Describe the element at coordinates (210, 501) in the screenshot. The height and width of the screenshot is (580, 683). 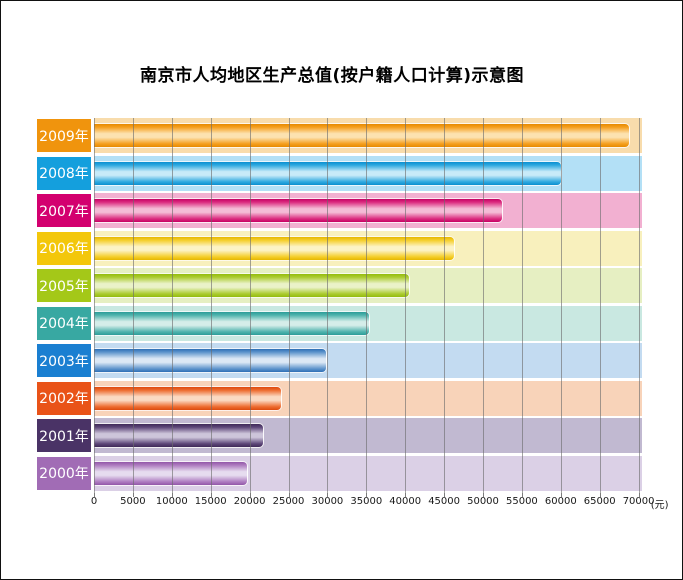
I see `x-tick-label: 15000` at that location.